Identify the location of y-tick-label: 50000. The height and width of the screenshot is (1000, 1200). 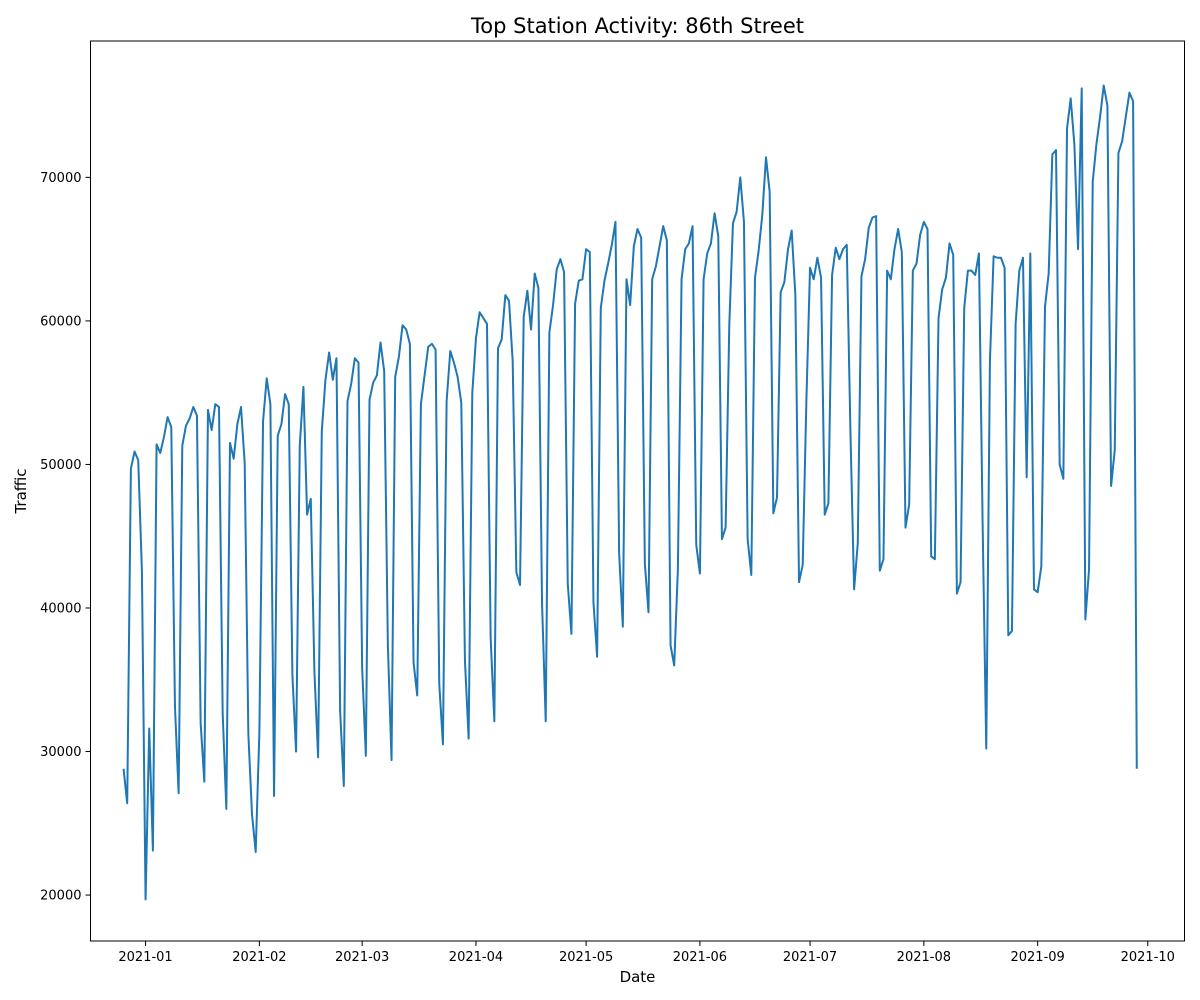
(60, 465).